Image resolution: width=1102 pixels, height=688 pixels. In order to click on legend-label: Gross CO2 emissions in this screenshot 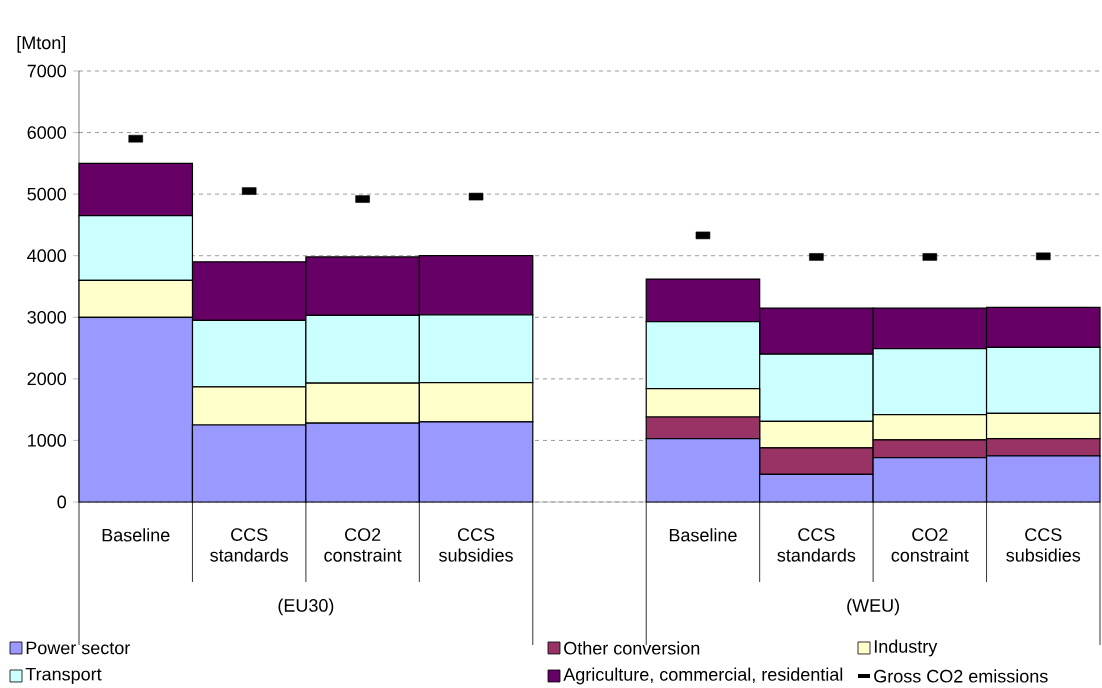, I will do `click(961, 676)`.